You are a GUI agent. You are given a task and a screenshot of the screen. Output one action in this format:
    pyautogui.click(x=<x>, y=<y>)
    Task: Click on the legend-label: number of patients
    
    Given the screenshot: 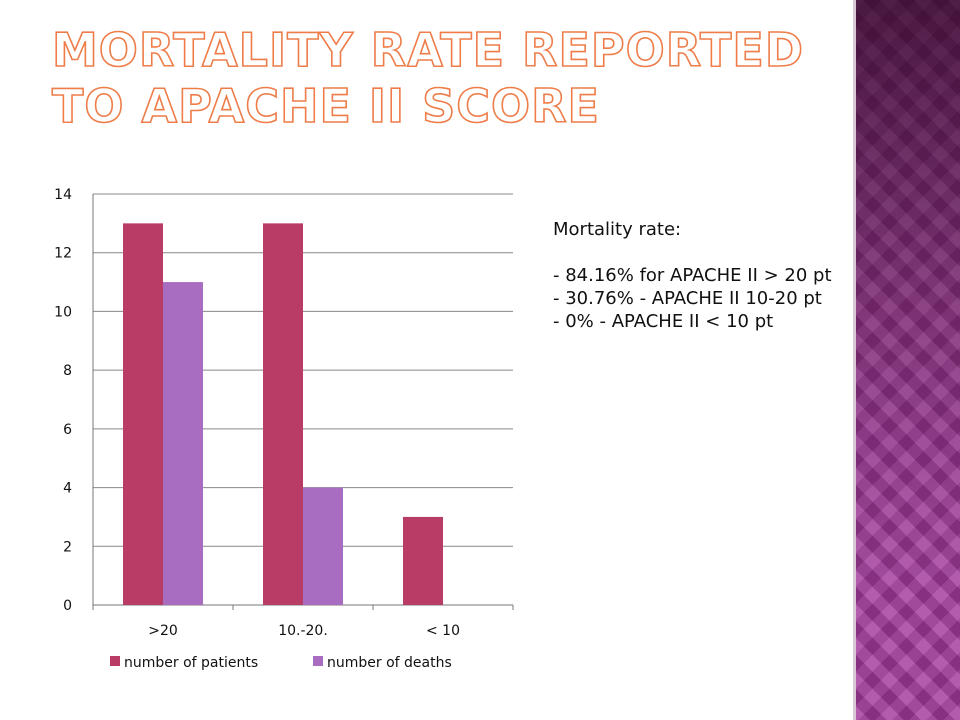 What is the action you would take?
    pyautogui.click(x=191, y=663)
    